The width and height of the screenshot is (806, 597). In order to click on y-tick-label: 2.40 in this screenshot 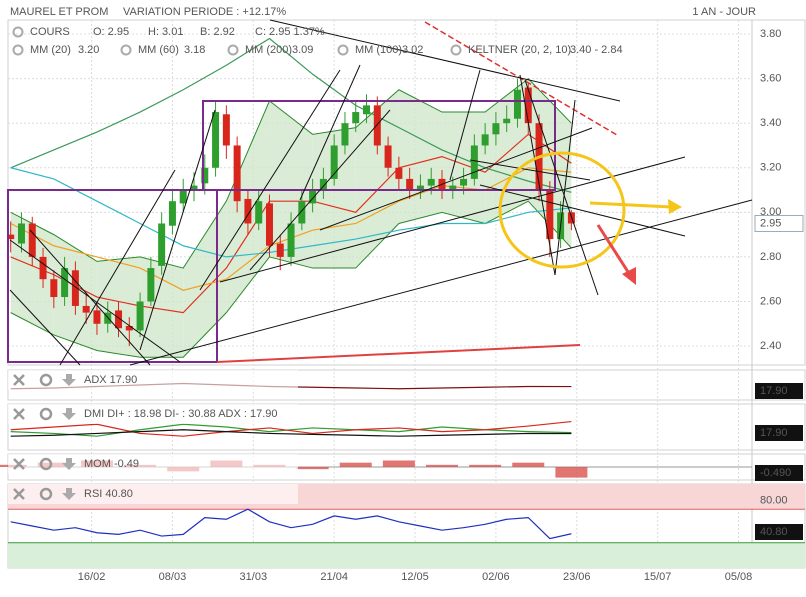, I will do `click(770, 346)`.